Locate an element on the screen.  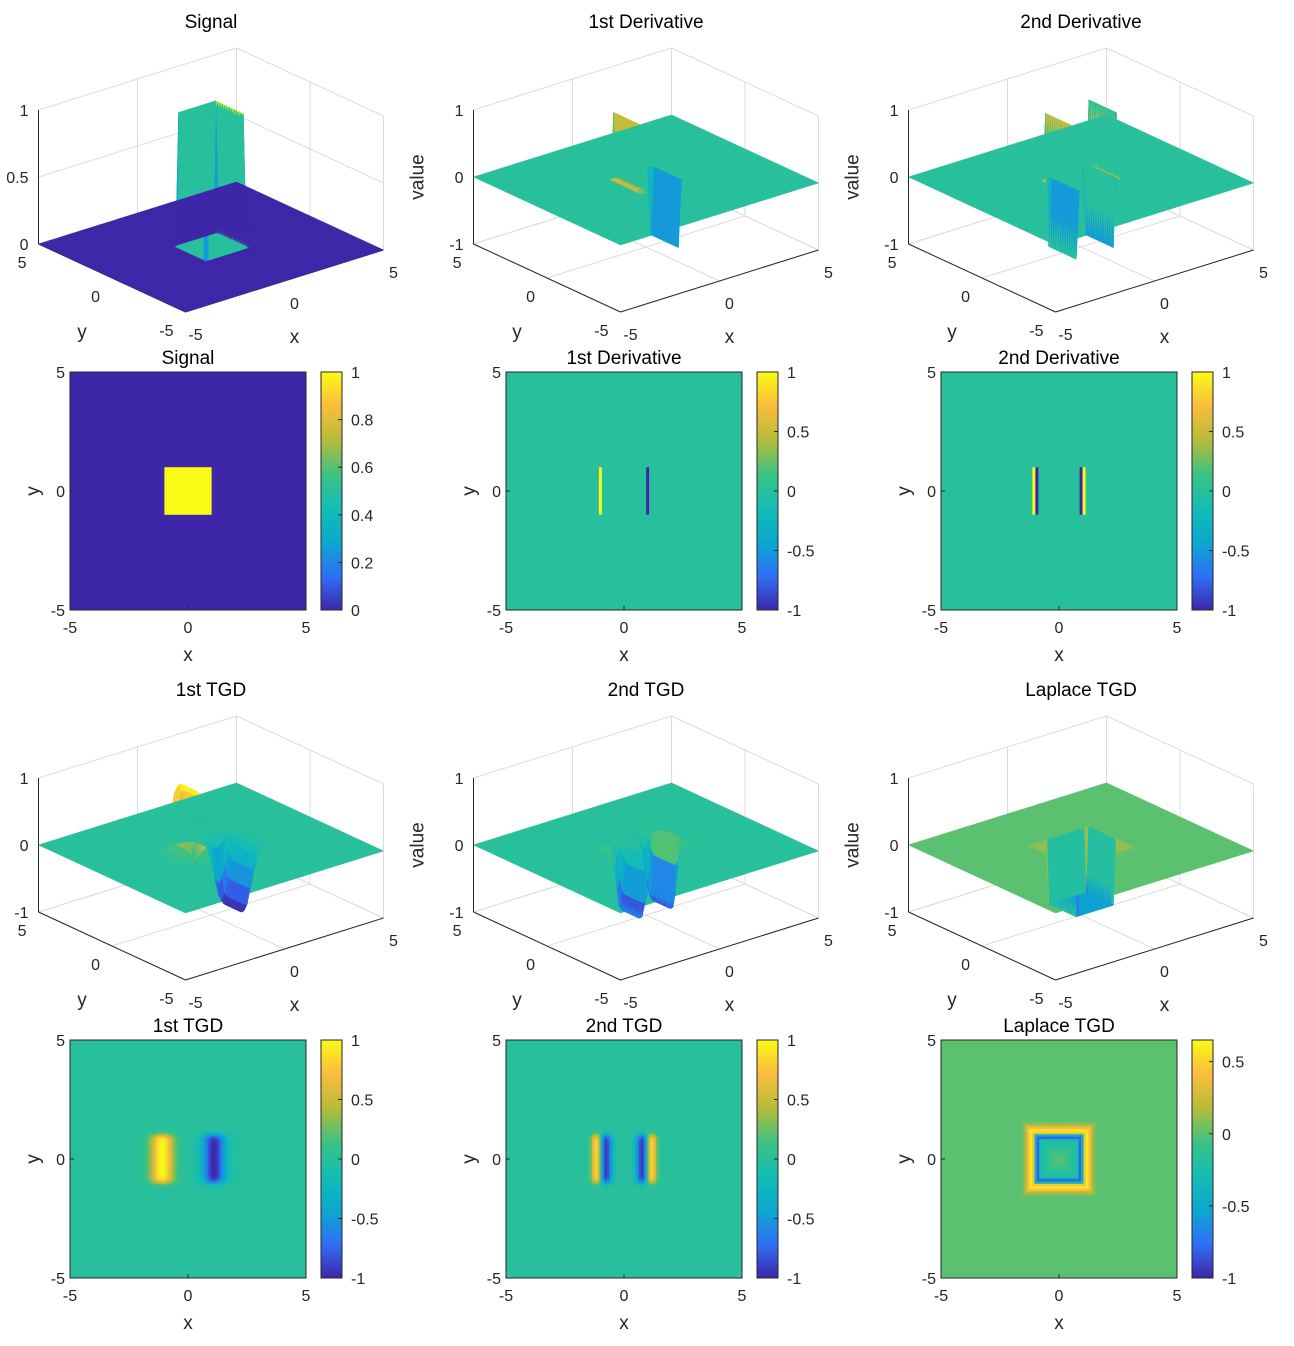
surface-panel-p12 is located at coordinates (646, 180).